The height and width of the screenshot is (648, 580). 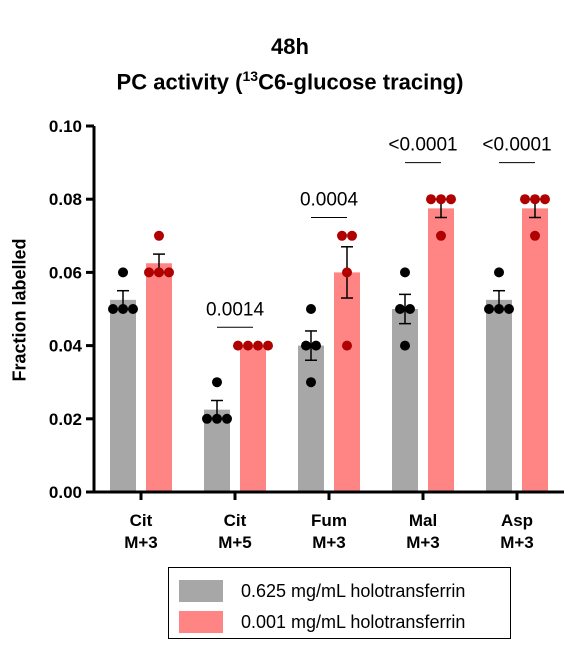 What do you see at coordinates (235, 309) in the screenshot?
I see `p-value-label: 0.0014` at bounding box center [235, 309].